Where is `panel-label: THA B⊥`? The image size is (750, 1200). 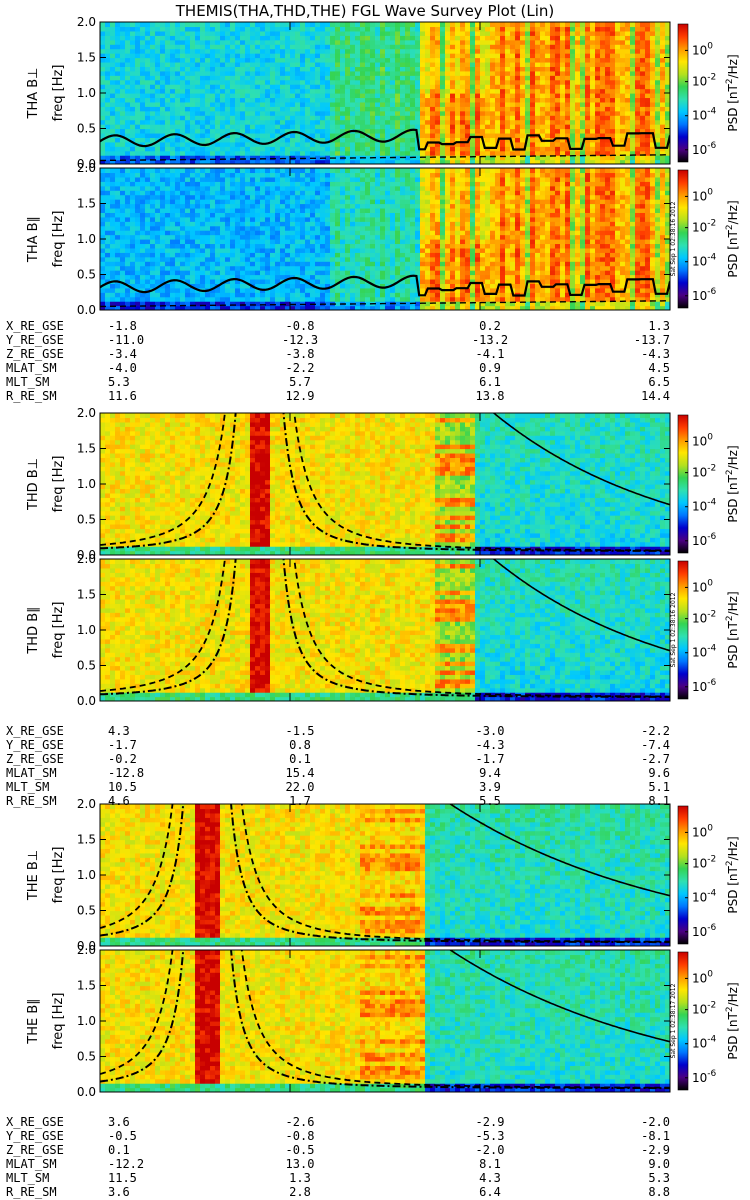
panel-label: THA B⊥ is located at coordinates (33, 94).